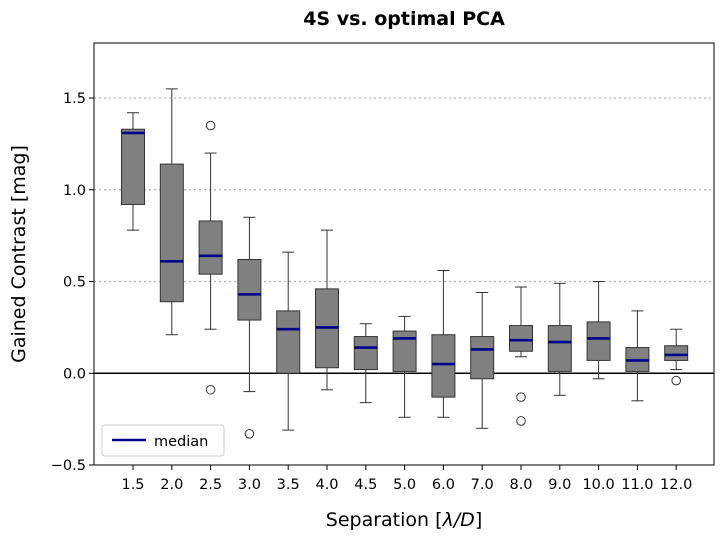 The image size is (723, 541). Describe the element at coordinates (520, 485) in the screenshot. I see `x-tick-label: 8.0` at that location.